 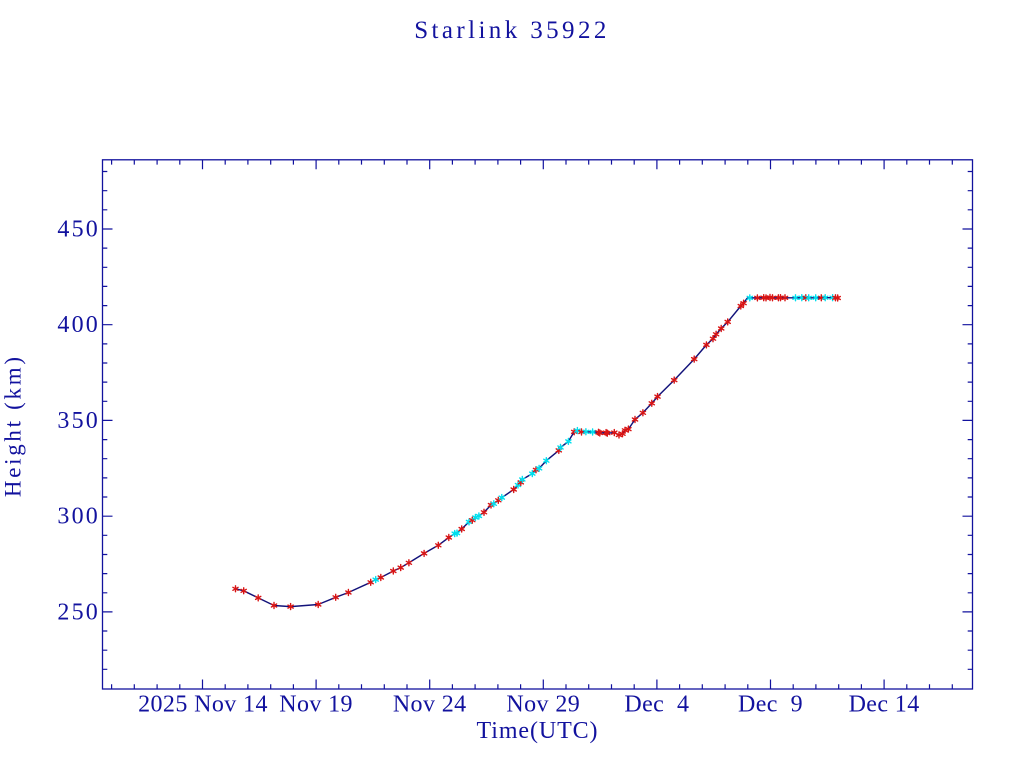 What do you see at coordinates (884, 705) in the screenshot?
I see `svg-text: Dec 14` at bounding box center [884, 705].